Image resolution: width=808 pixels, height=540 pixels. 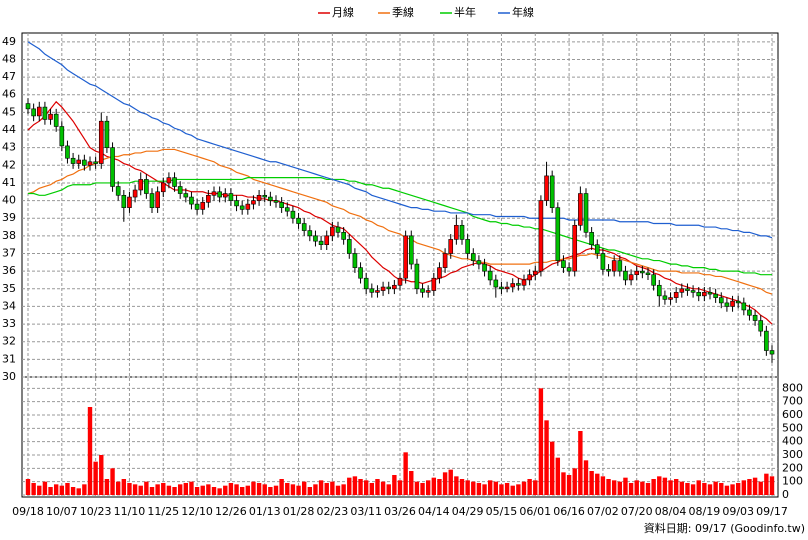 What do you see at coordinates (9, 147) in the screenshot?
I see `y-tick-label: 43` at bounding box center [9, 147].